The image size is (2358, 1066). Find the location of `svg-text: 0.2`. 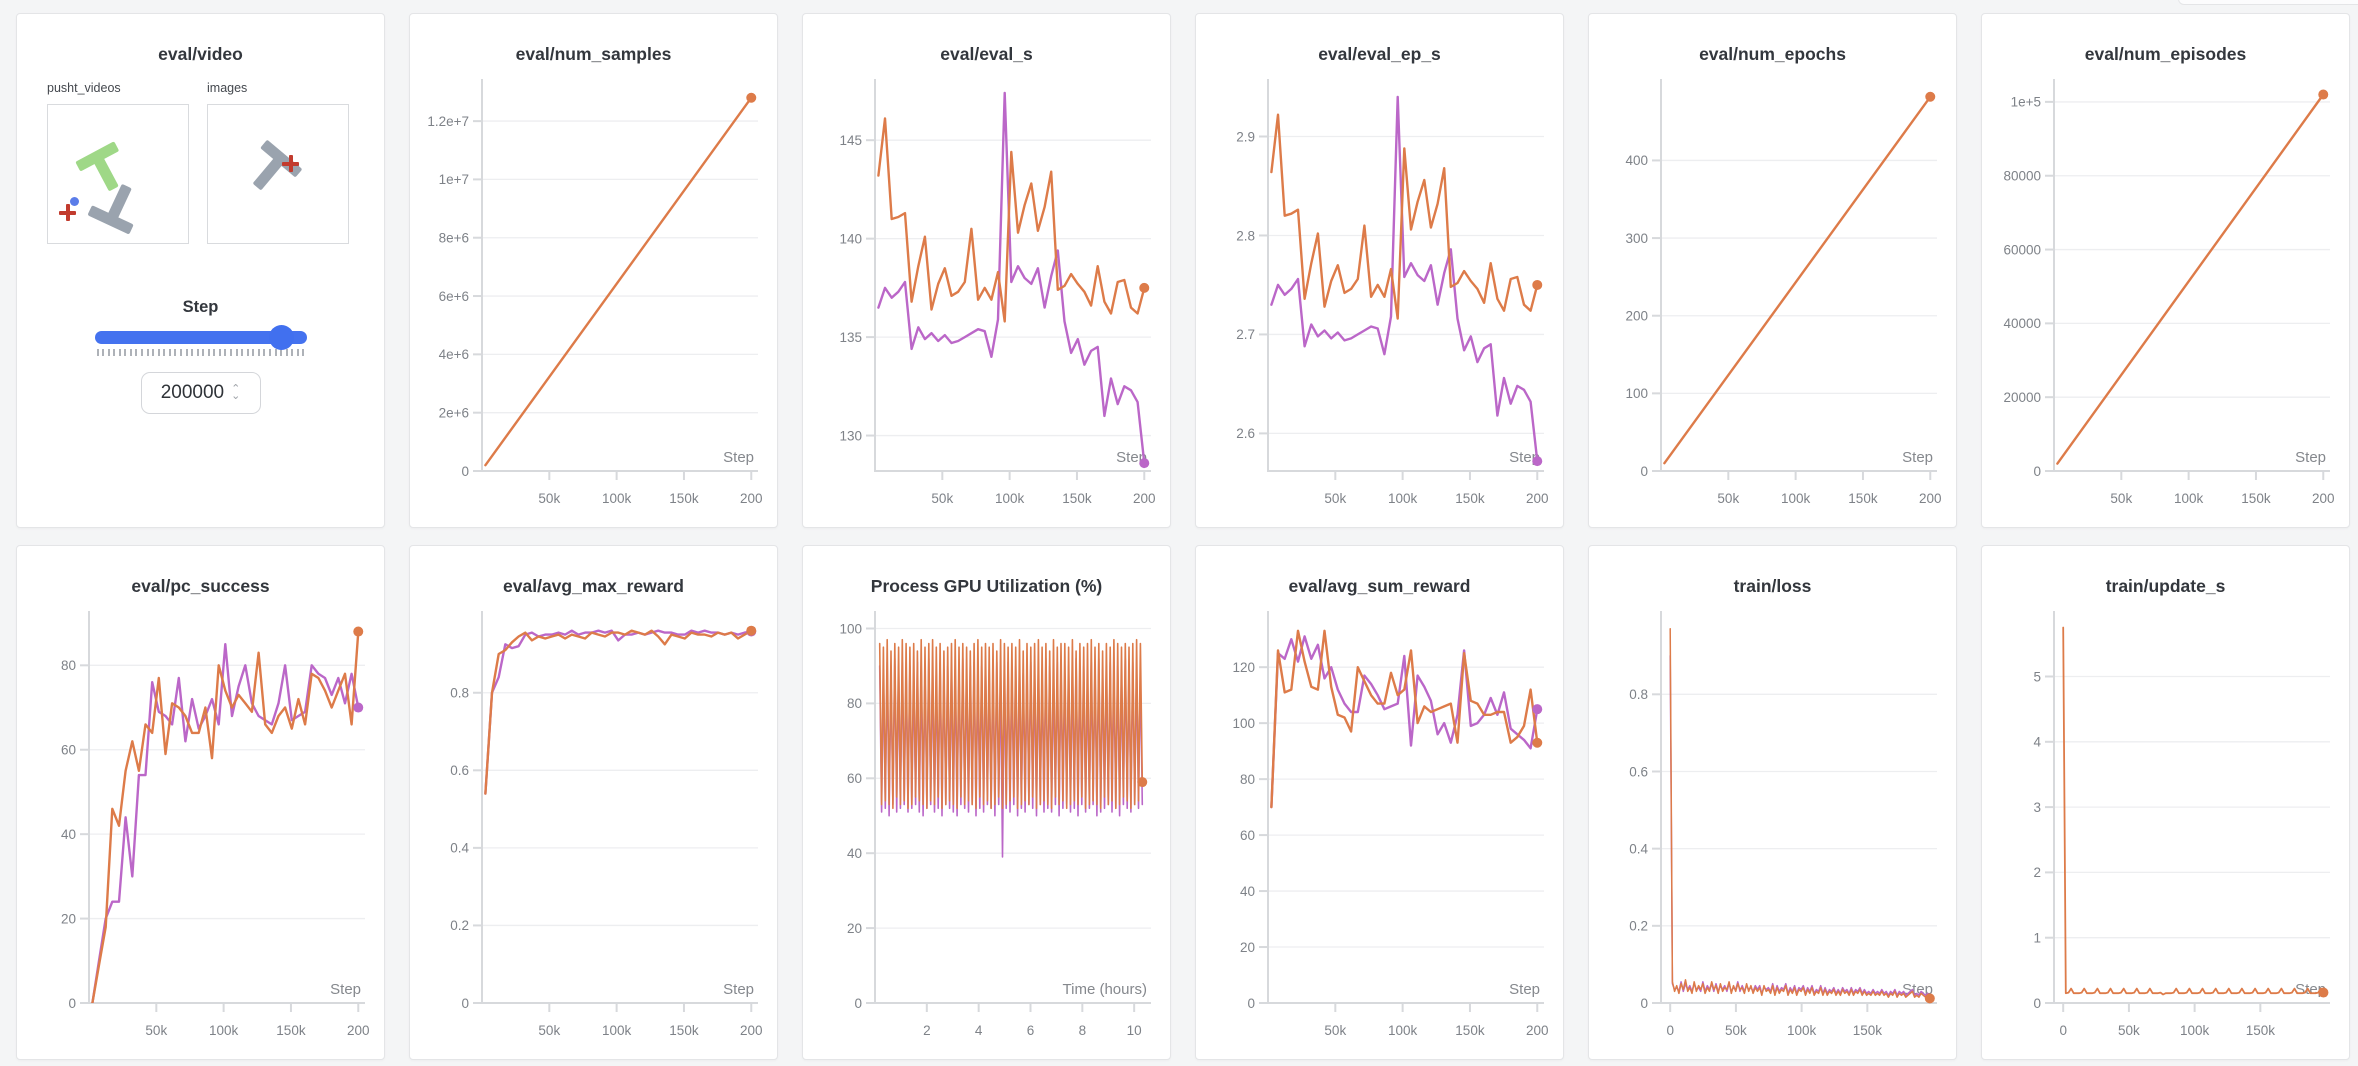

svg-text: 0.2 is located at coordinates (1638, 926).